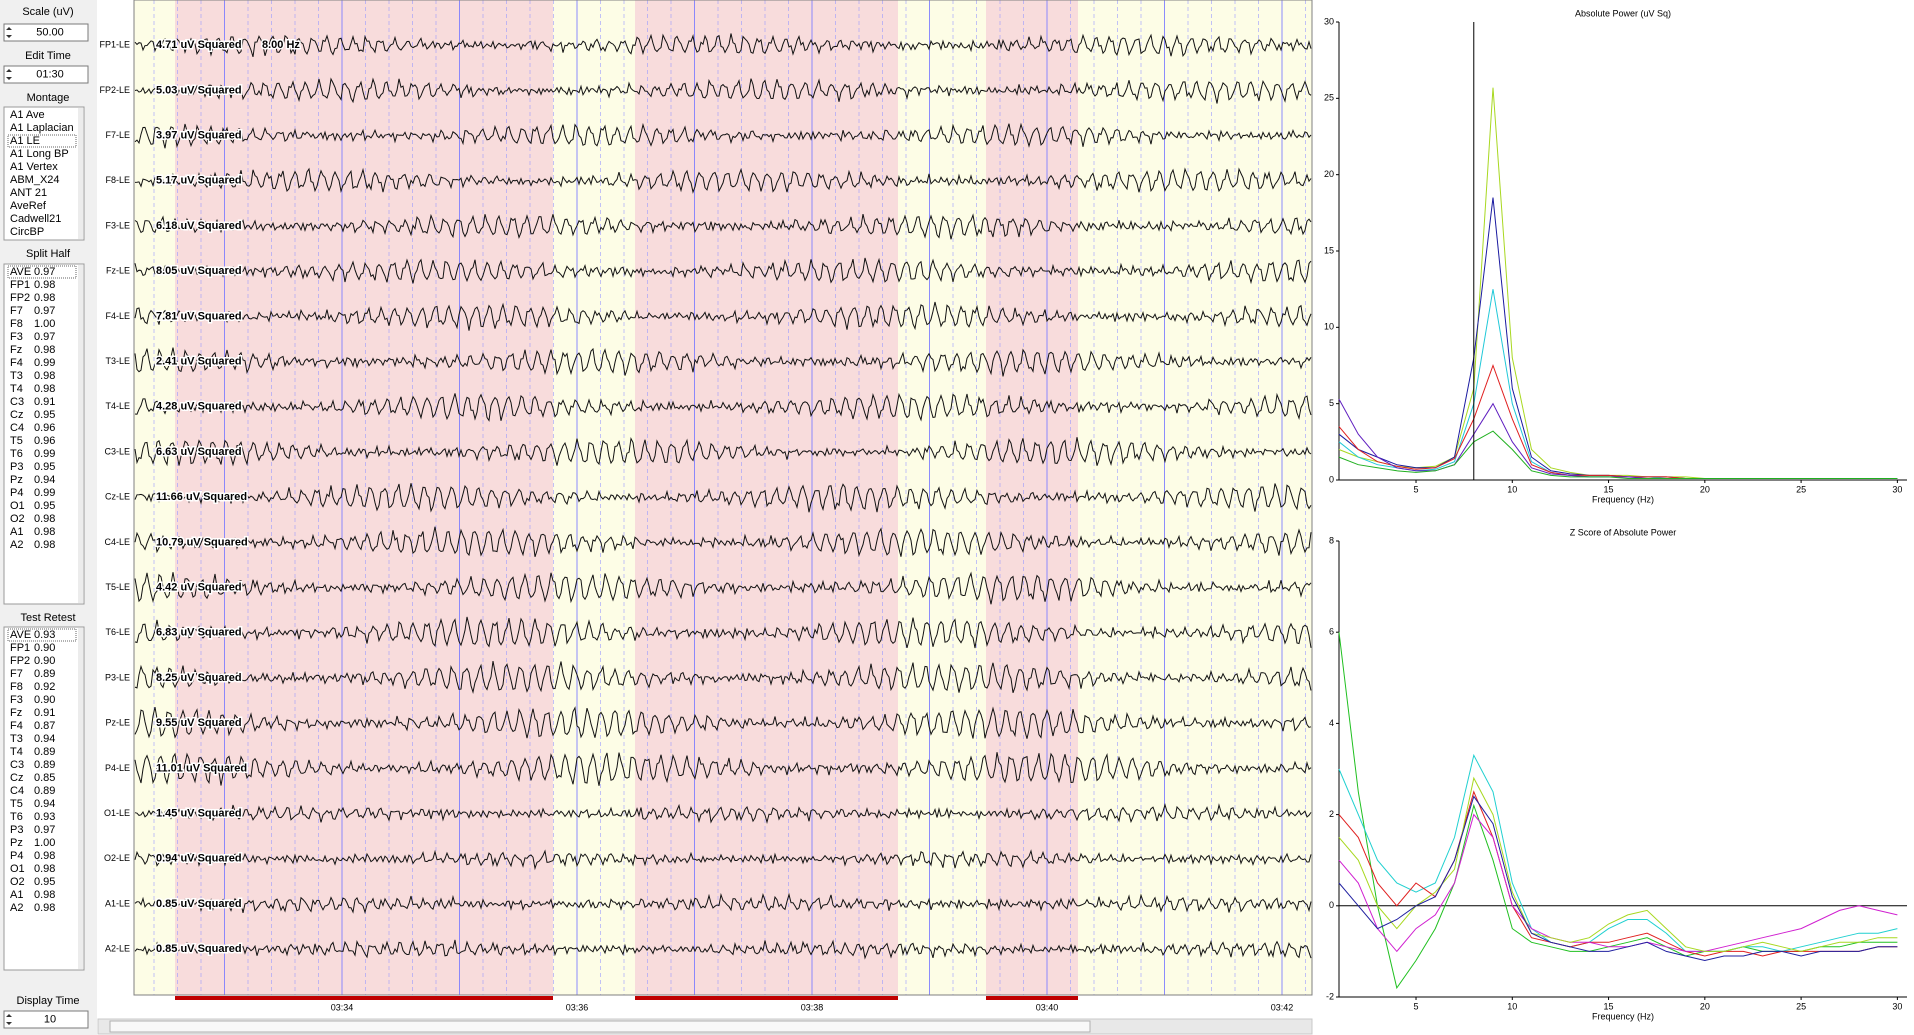  Describe the element at coordinates (28, 193) in the screenshot. I see `list-item: ANT 21` at that location.